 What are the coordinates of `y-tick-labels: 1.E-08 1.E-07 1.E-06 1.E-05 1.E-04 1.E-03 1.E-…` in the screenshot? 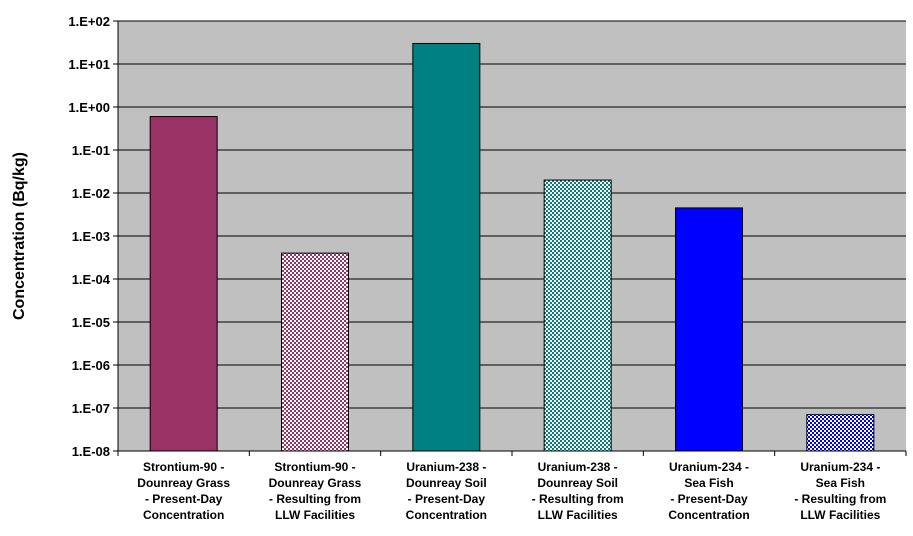 It's located at (89, 236).